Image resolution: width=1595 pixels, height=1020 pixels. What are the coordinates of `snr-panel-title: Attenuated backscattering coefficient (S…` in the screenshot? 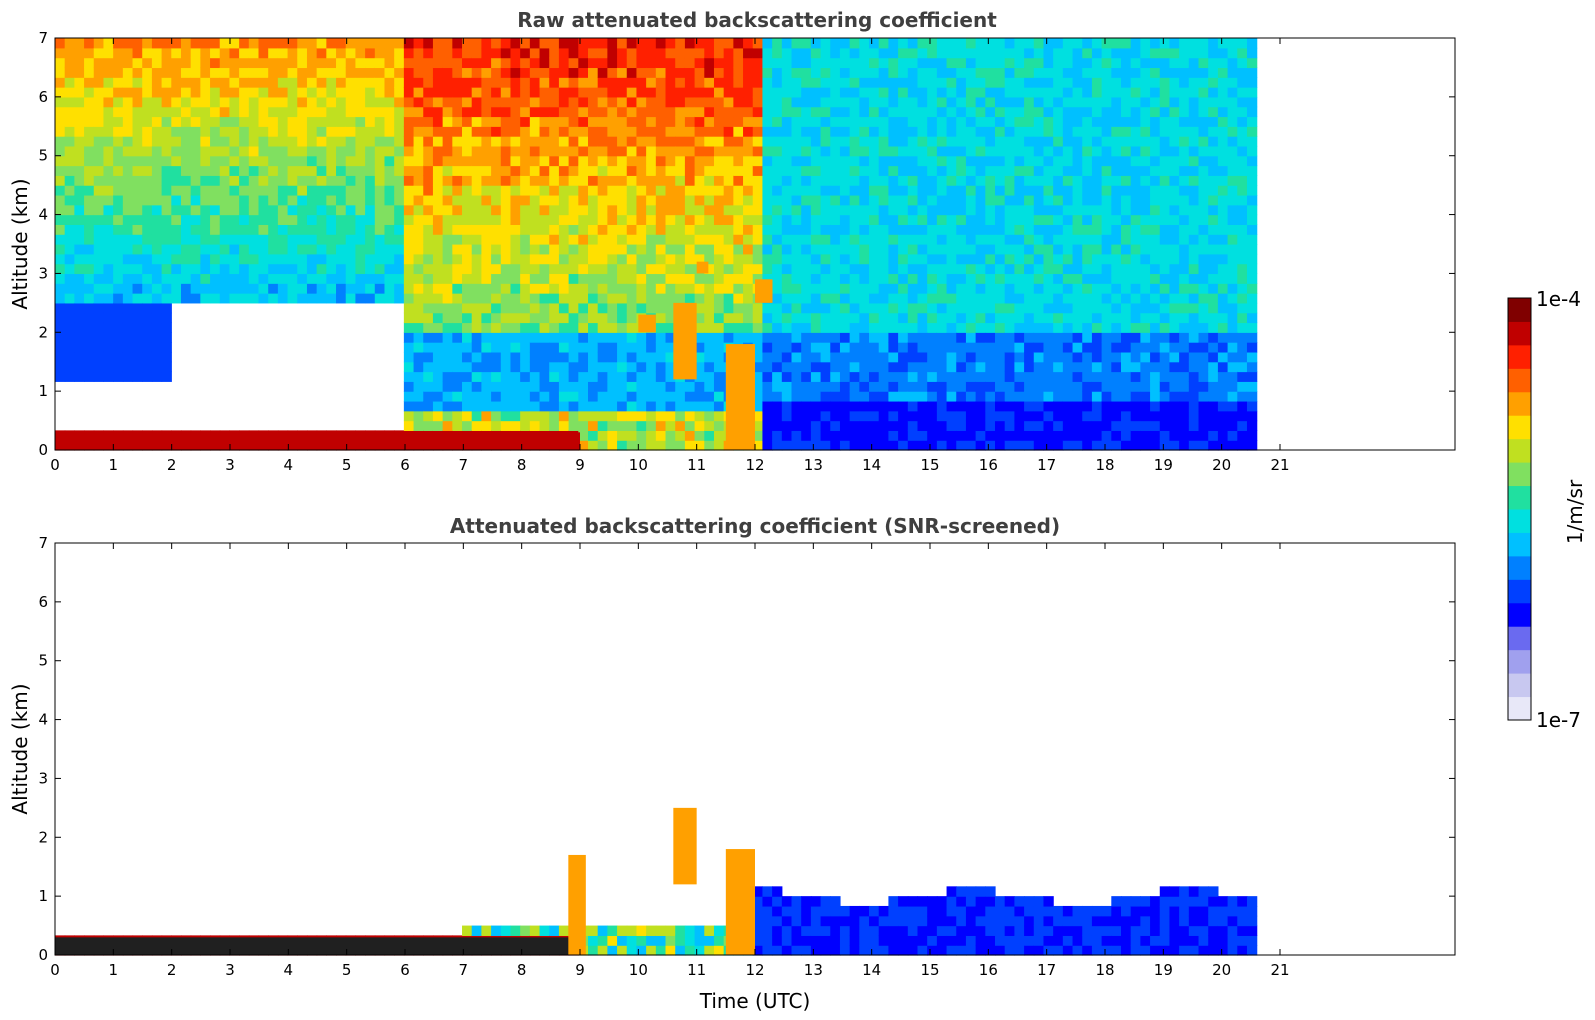 It's located at (755, 526).